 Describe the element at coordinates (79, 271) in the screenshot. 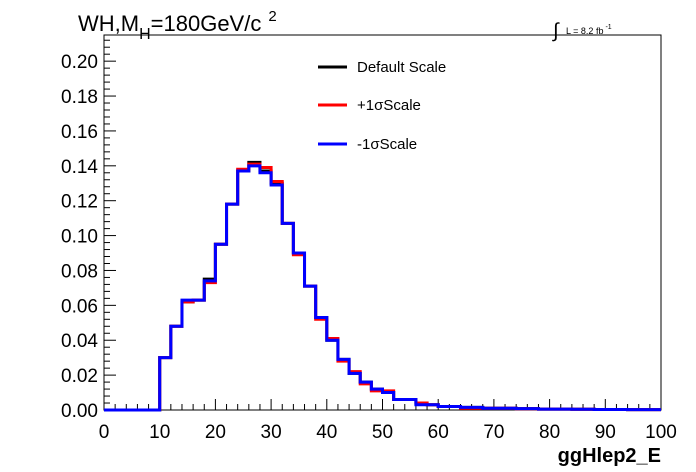

I see `y-tick-label: 0.08` at that location.